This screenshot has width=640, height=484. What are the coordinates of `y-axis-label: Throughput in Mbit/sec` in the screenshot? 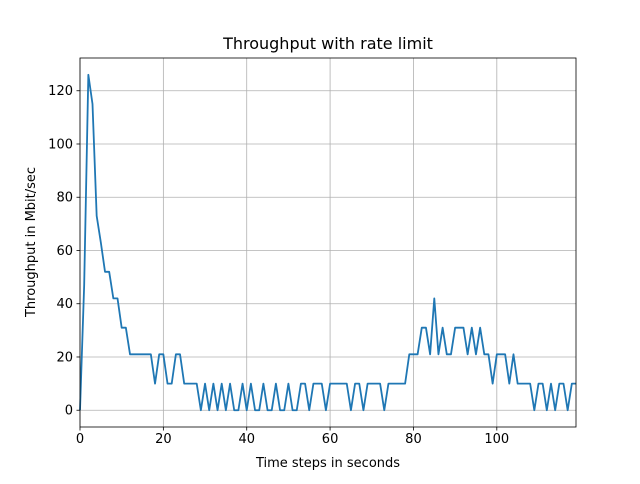 It's located at (31, 242).